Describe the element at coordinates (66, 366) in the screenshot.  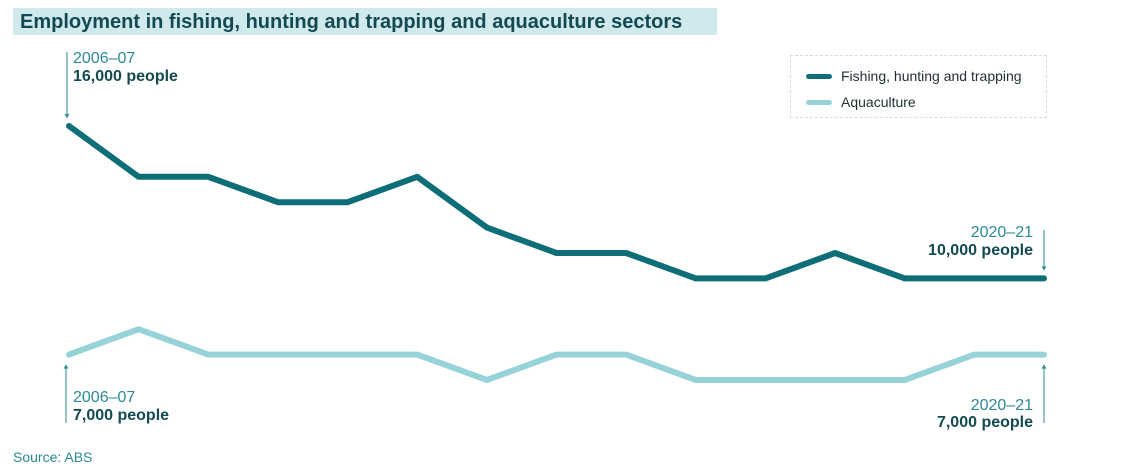
I see `annotation-aquaculture-start-arrow-head` at that location.